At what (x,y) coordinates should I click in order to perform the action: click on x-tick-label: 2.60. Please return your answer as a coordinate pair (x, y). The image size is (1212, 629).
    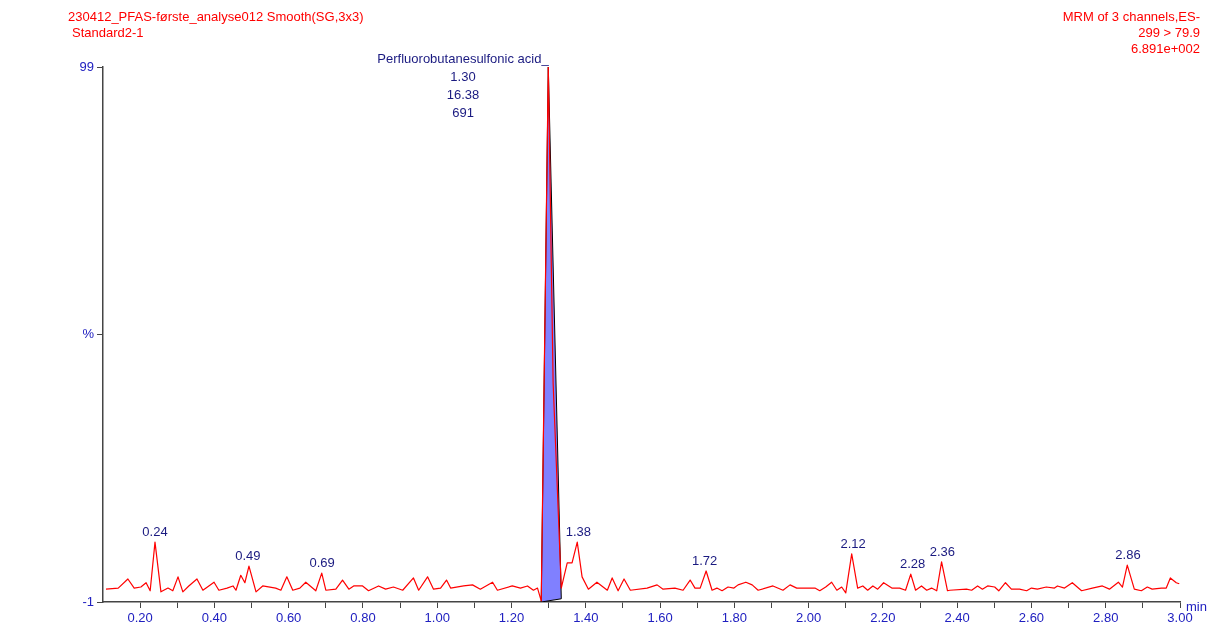
    Looking at the image, I should click on (1031, 618).